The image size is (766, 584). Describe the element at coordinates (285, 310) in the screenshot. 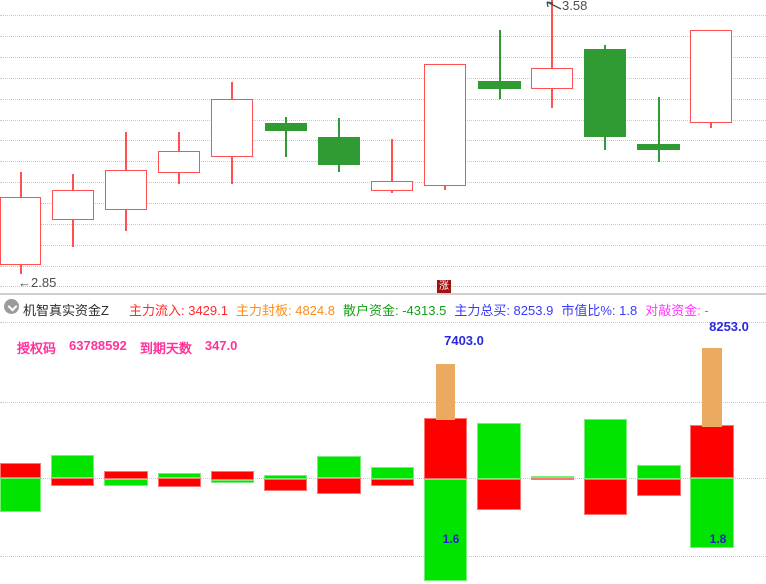

I see `stat-item: 主力封板: 4824.8` at that location.